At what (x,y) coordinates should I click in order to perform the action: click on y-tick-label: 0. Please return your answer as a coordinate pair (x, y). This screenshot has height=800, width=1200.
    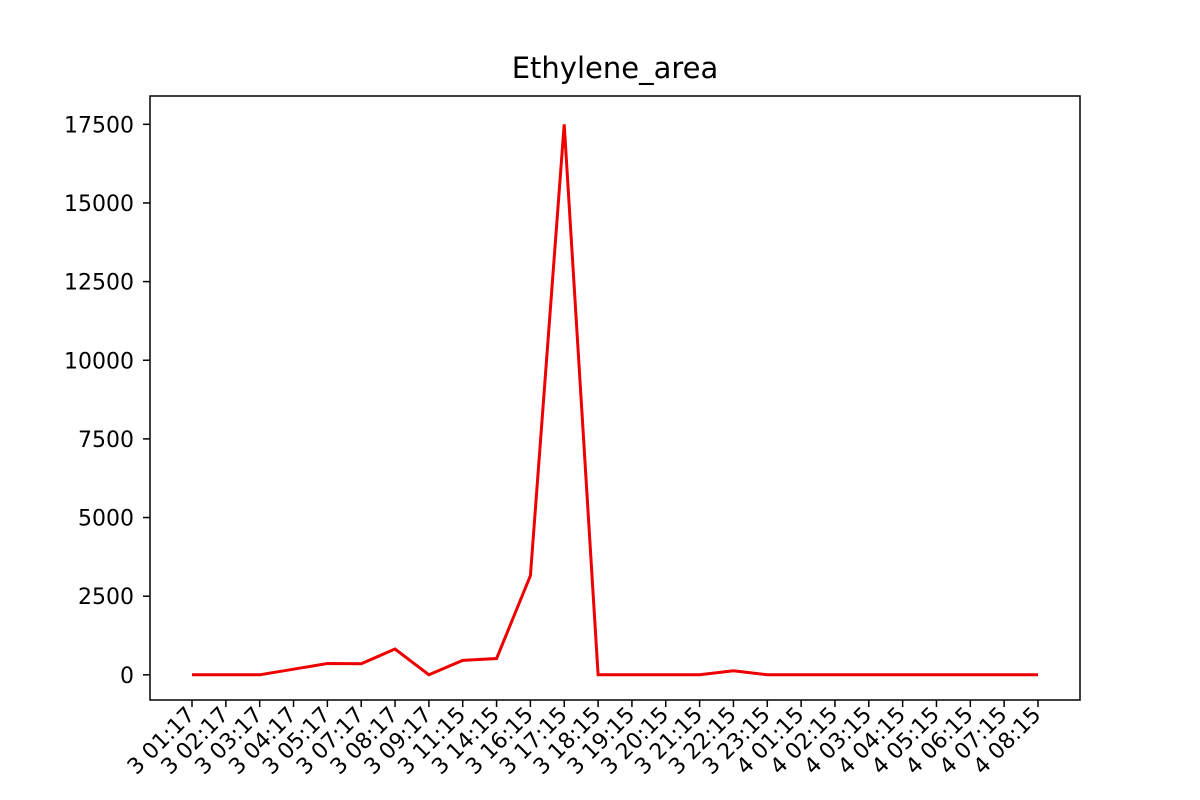
    Looking at the image, I should click on (127, 676).